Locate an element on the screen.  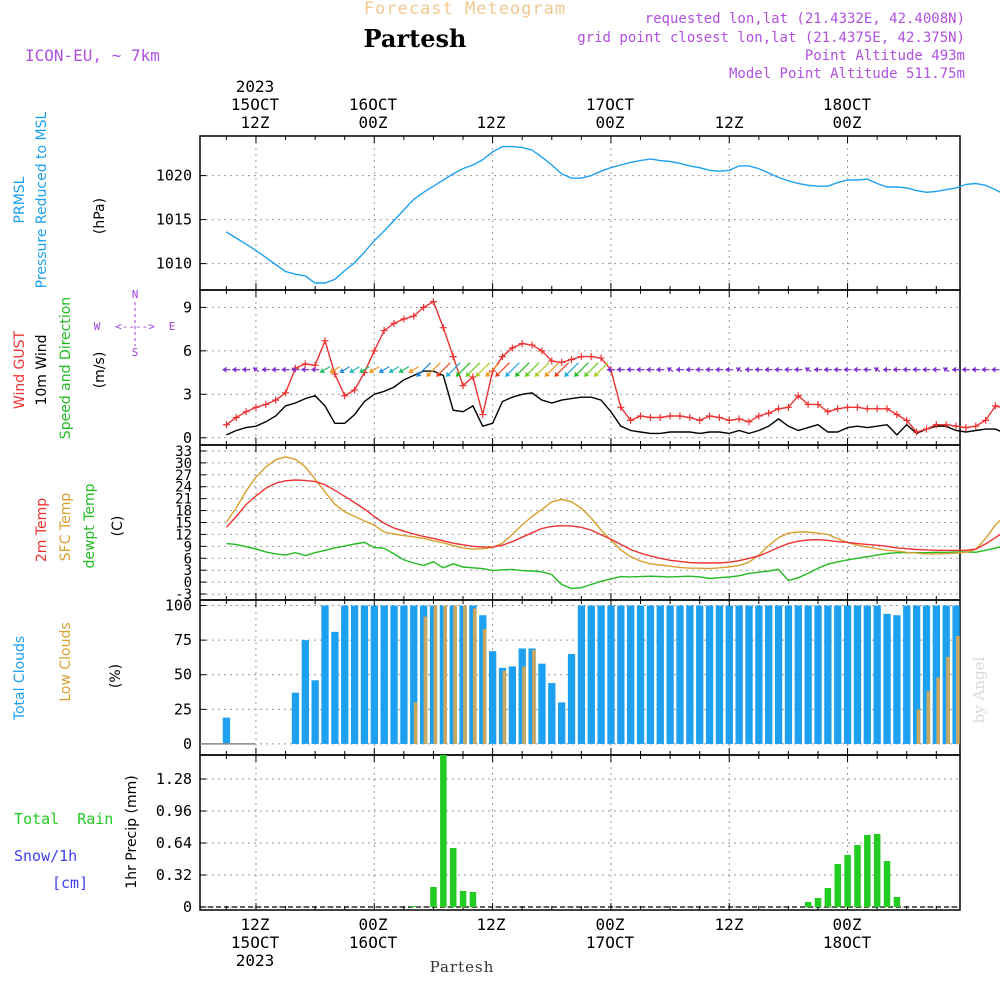
pressure-label-2: Pressure Reduced to MSL is located at coordinates (42, 199).